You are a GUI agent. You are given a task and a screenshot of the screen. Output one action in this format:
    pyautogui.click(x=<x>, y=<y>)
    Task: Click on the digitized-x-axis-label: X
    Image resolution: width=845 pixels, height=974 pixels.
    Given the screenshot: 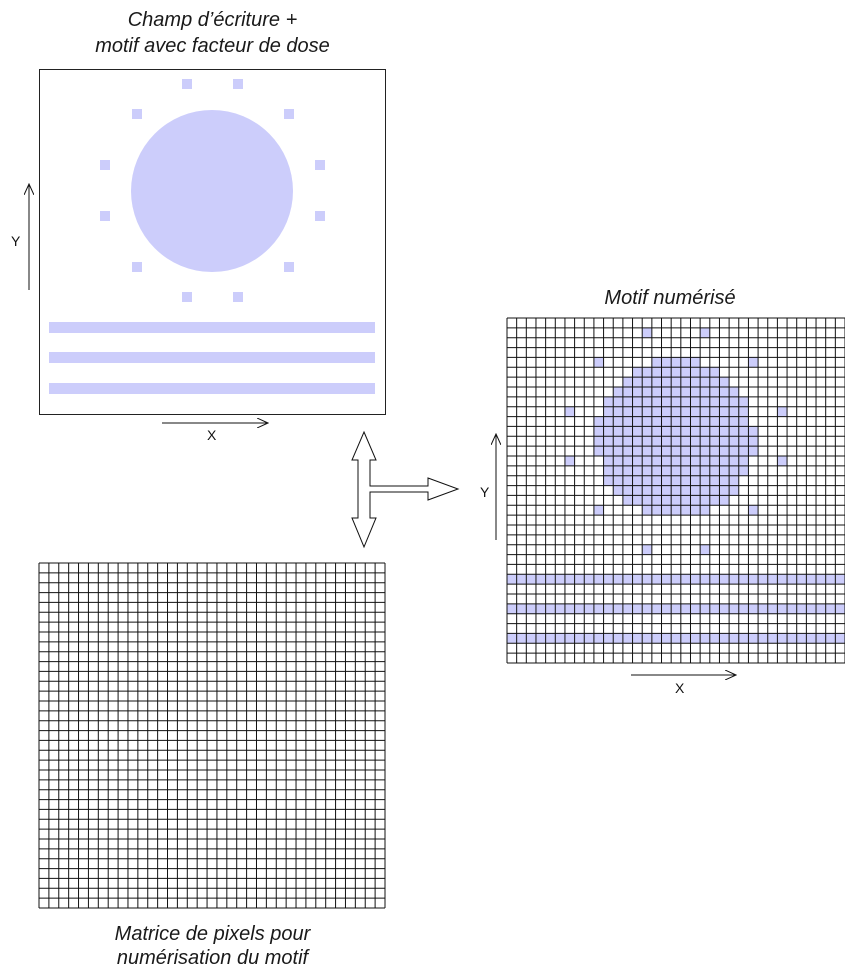 What is the action you would take?
    pyautogui.click(x=680, y=688)
    